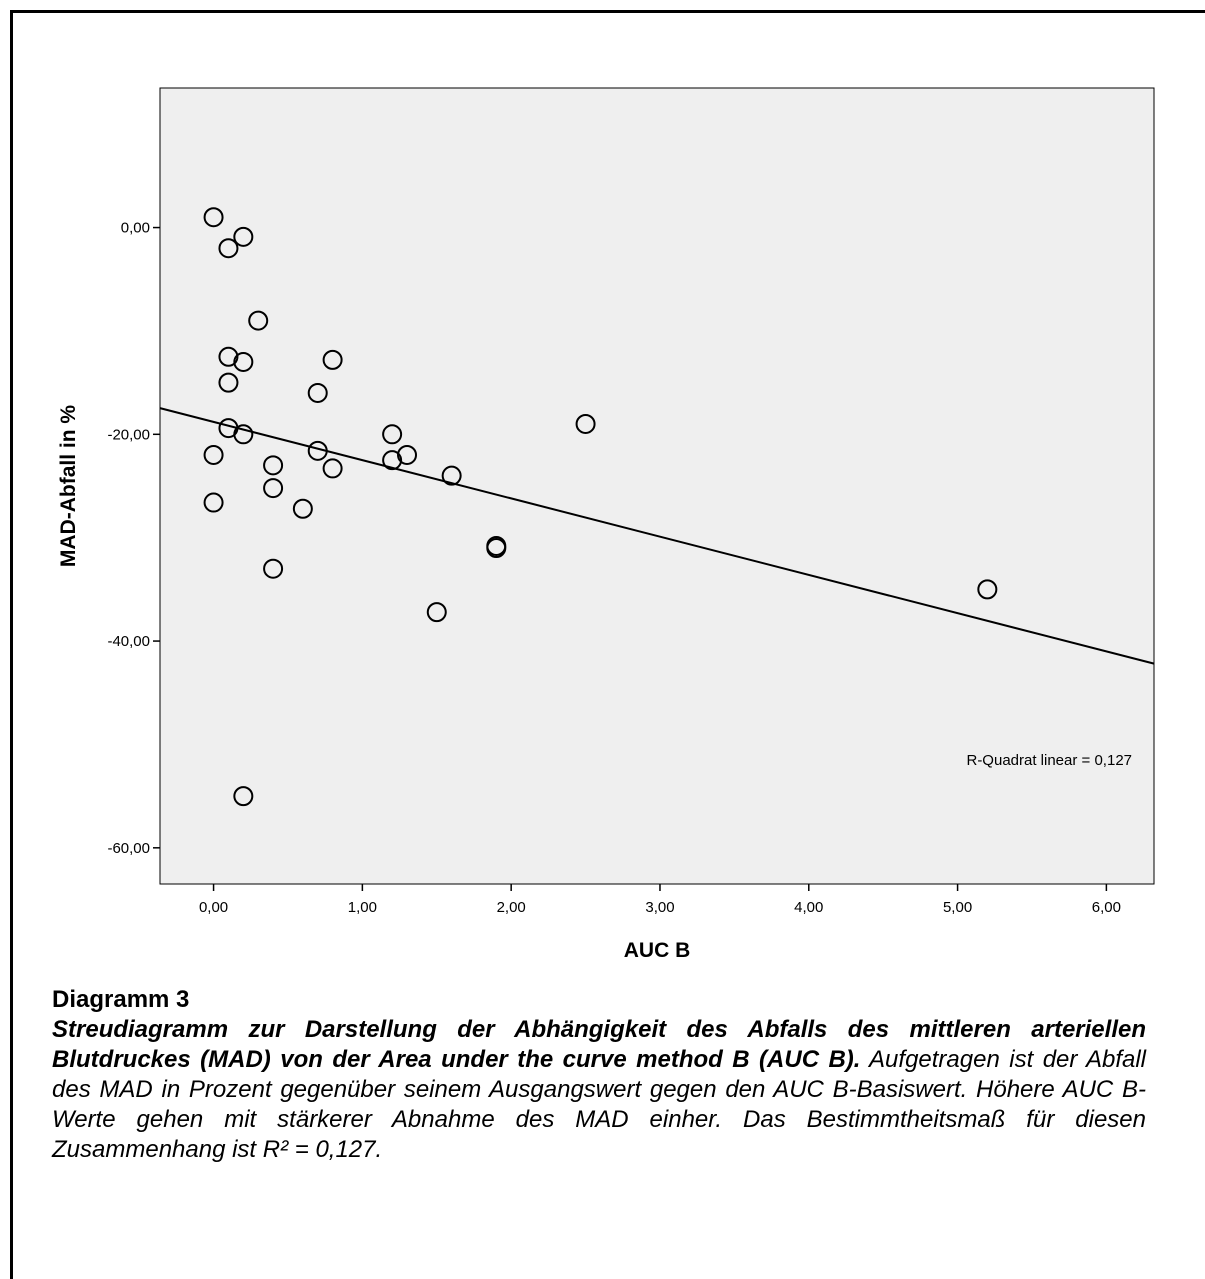 This screenshot has width=1205, height=1279. I want to click on x-tick-label: 1,00, so click(362, 907).